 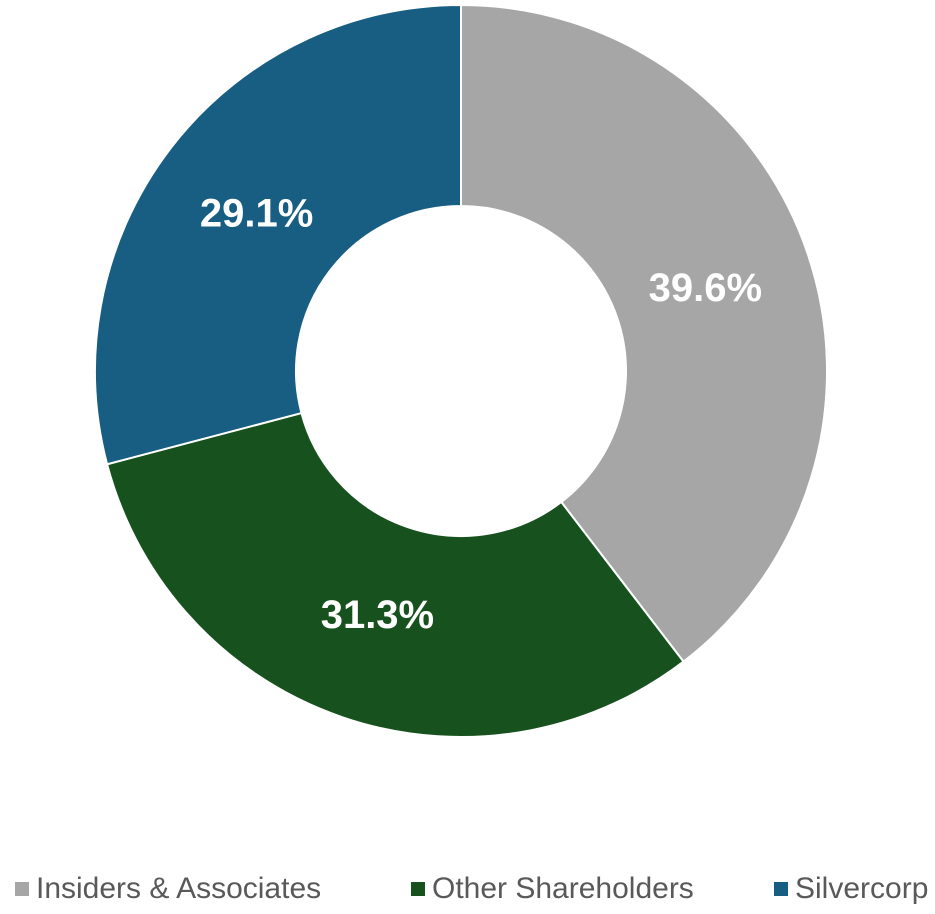 What do you see at coordinates (256, 214) in the screenshot?
I see `data-label-silvercorp: 29.1%` at bounding box center [256, 214].